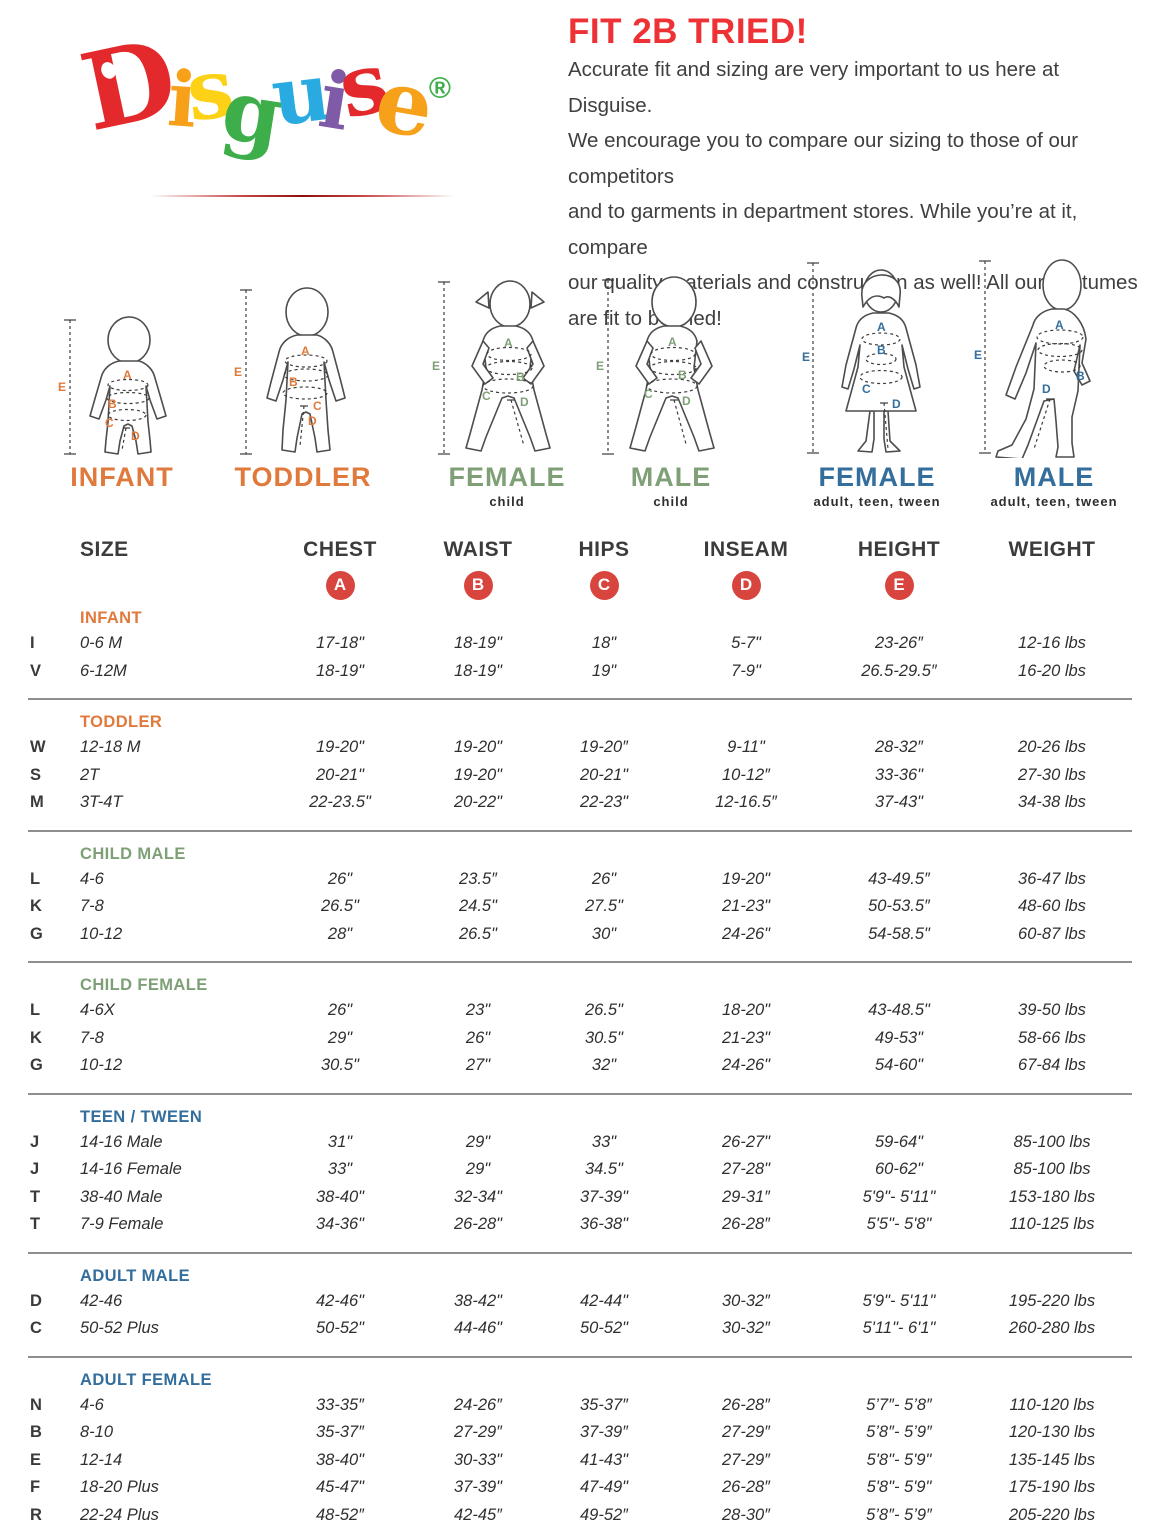 The height and width of the screenshot is (1529, 1159). I want to click on figure-label: INFANT, so click(122, 477).